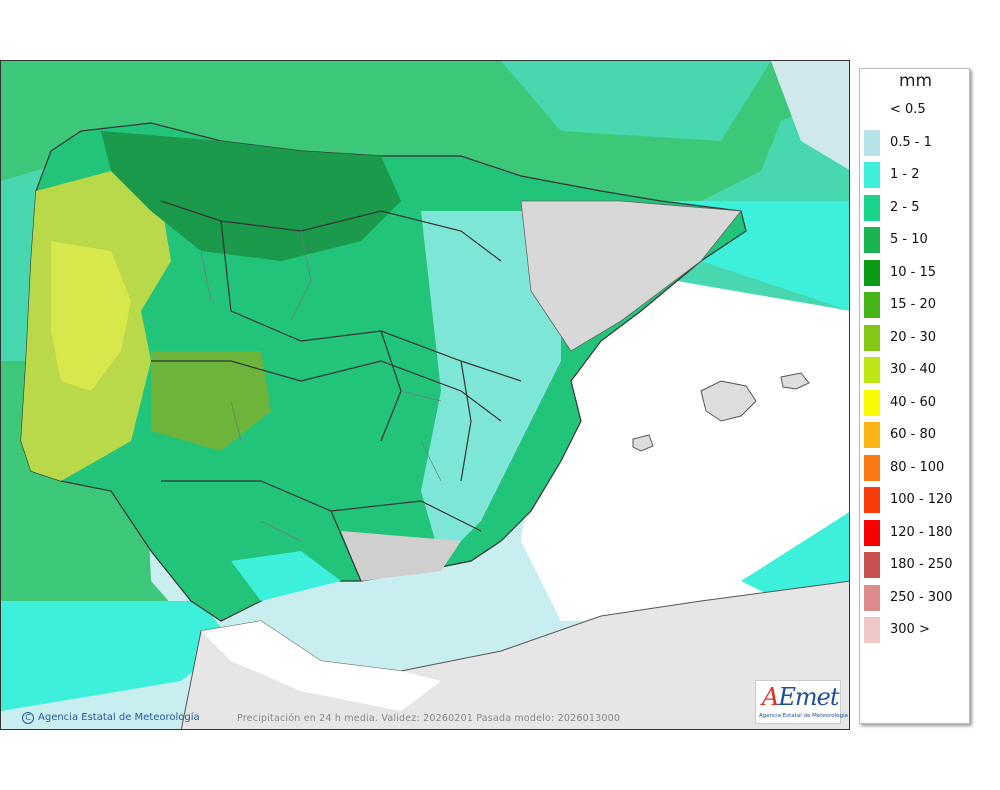 Image resolution: width=1000 pixels, height=790 pixels. I want to click on legend-label: 15 - 20, so click(913, 304).